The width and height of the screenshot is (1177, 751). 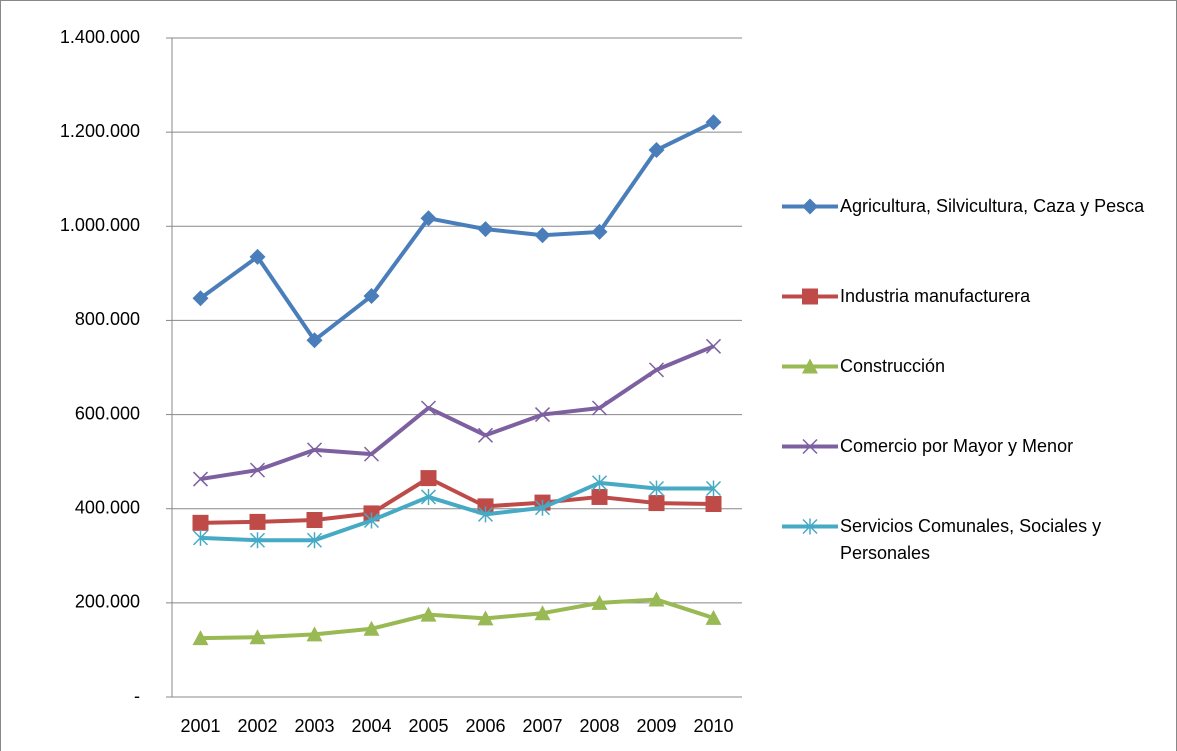 What do you see at coordinates (100, 37) in the screenshot?
I see `y-tick-label: 1.400.000` at bounding box center [100, 37].